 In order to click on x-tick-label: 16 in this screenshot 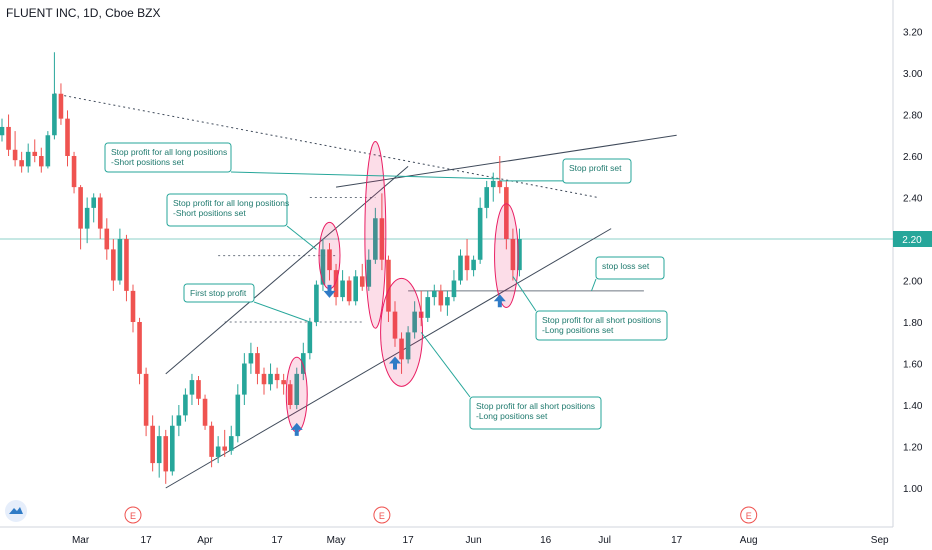, I will do `click(546, 540)`.